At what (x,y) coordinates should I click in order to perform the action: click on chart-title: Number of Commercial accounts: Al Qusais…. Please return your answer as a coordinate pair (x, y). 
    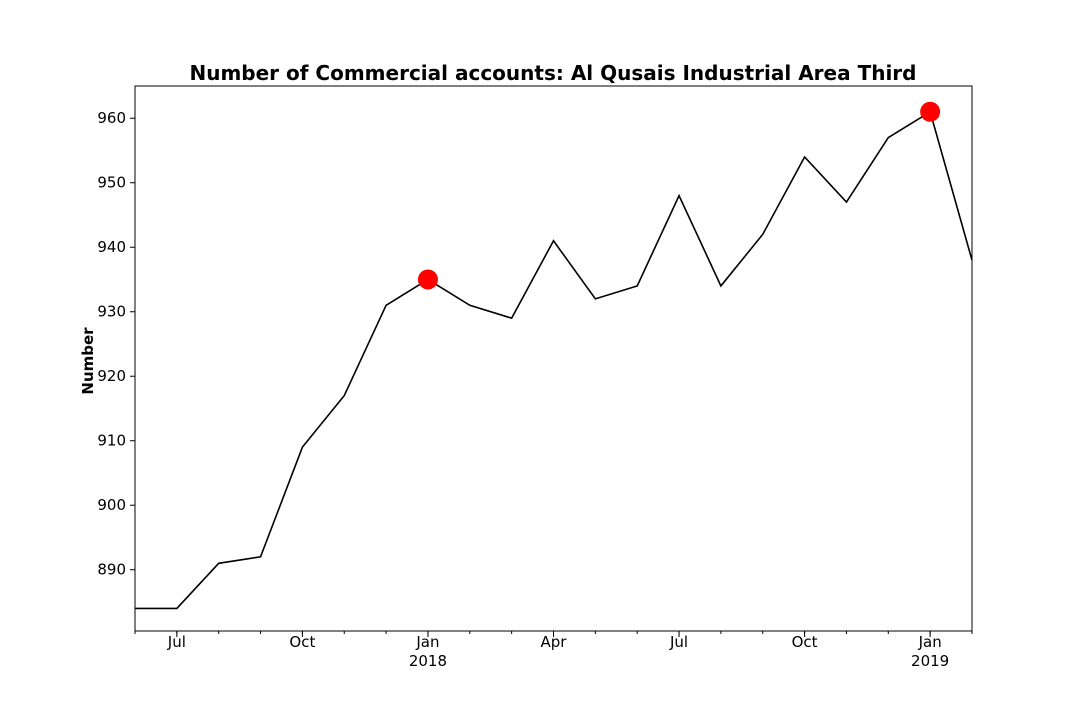
    Looking at the image, I should click on (552, 73).